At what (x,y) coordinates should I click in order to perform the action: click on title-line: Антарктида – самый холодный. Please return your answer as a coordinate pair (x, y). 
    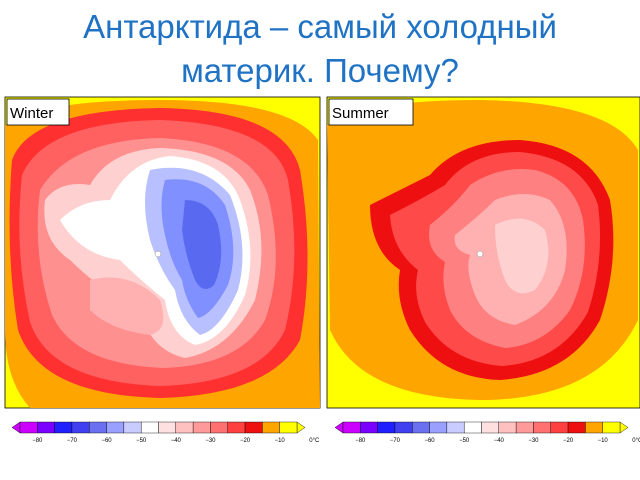
    Looking at the image, I should click on (320, 26).